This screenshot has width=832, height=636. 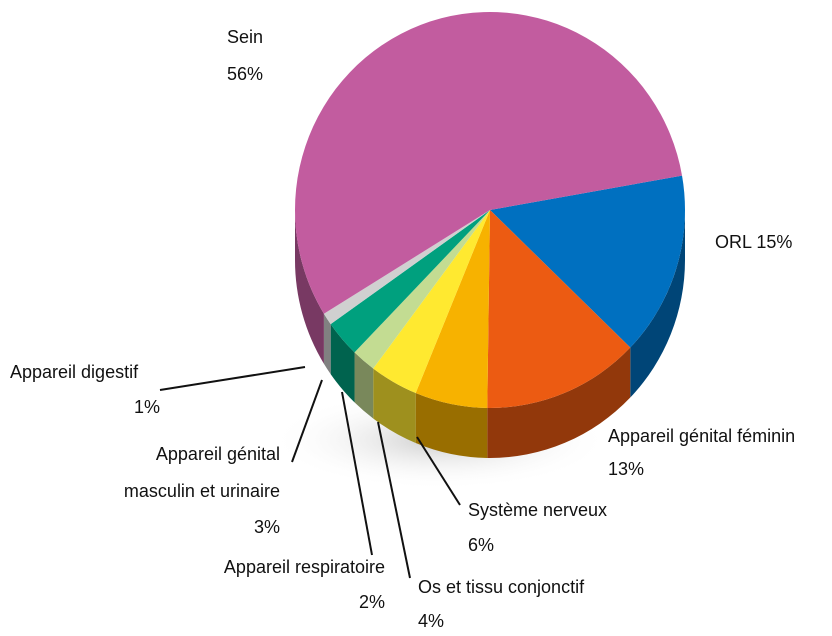 What do you see at coordinates (147, 407) in the screenshot?
I see `value-label: 1%` at bounding box center [147, 407].